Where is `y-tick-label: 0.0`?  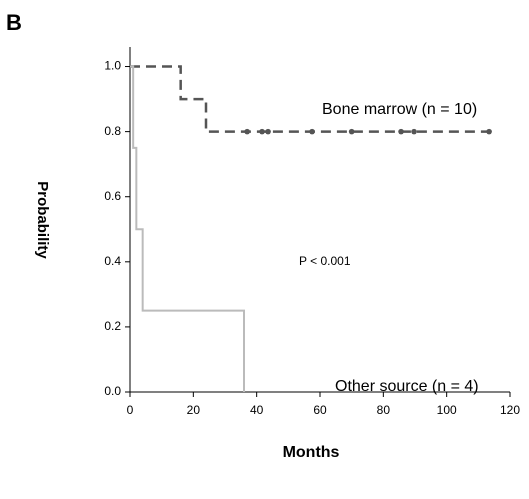 y-tick-label: 0.0 is located at coordinates (112, 391).